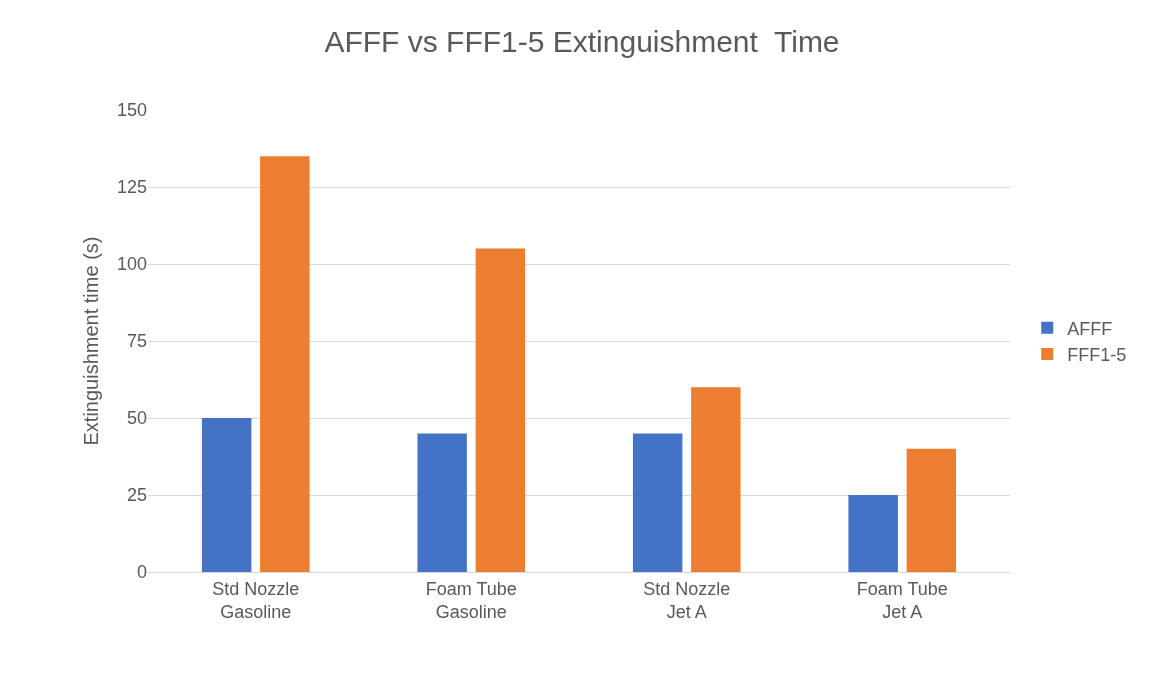  What do you see at coordinates (141, 572) in the screenshot?
I see `y-tick-label: 0` at bounding box center [141, 572].